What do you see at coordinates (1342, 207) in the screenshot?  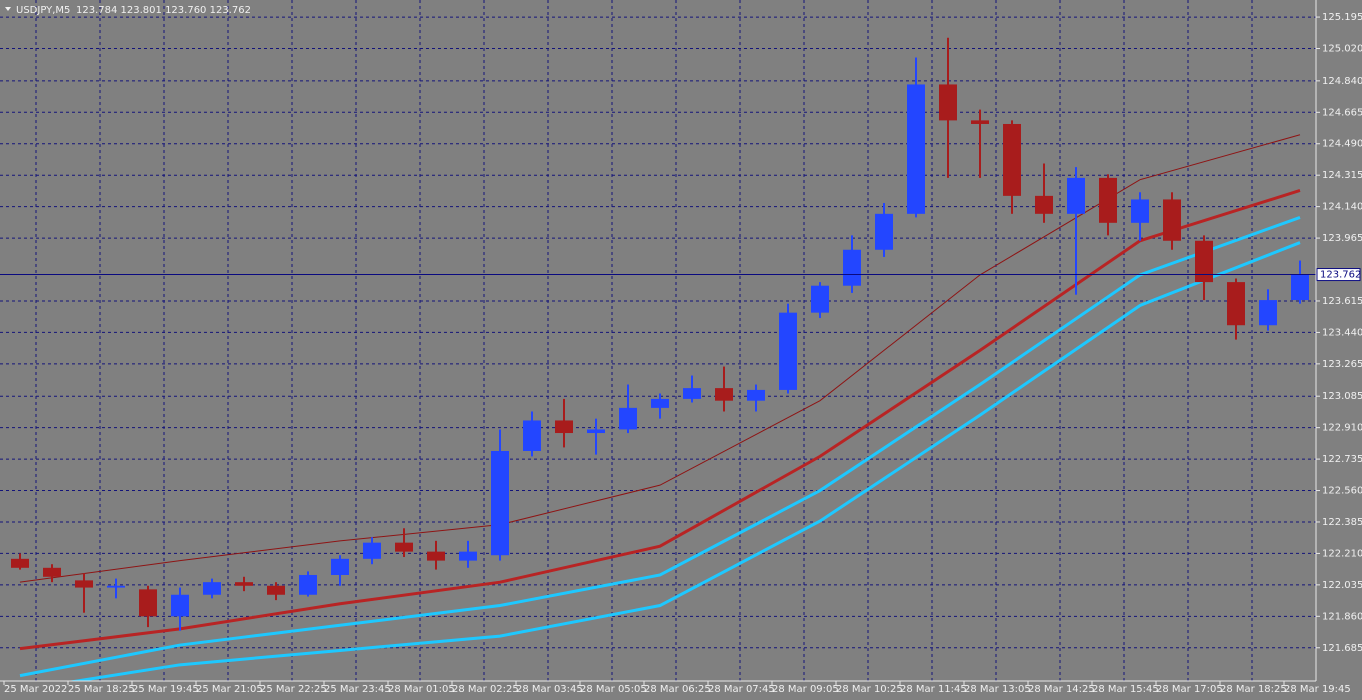 I see `y-tick-label: 124.140` at bounding box center [1342, 207].